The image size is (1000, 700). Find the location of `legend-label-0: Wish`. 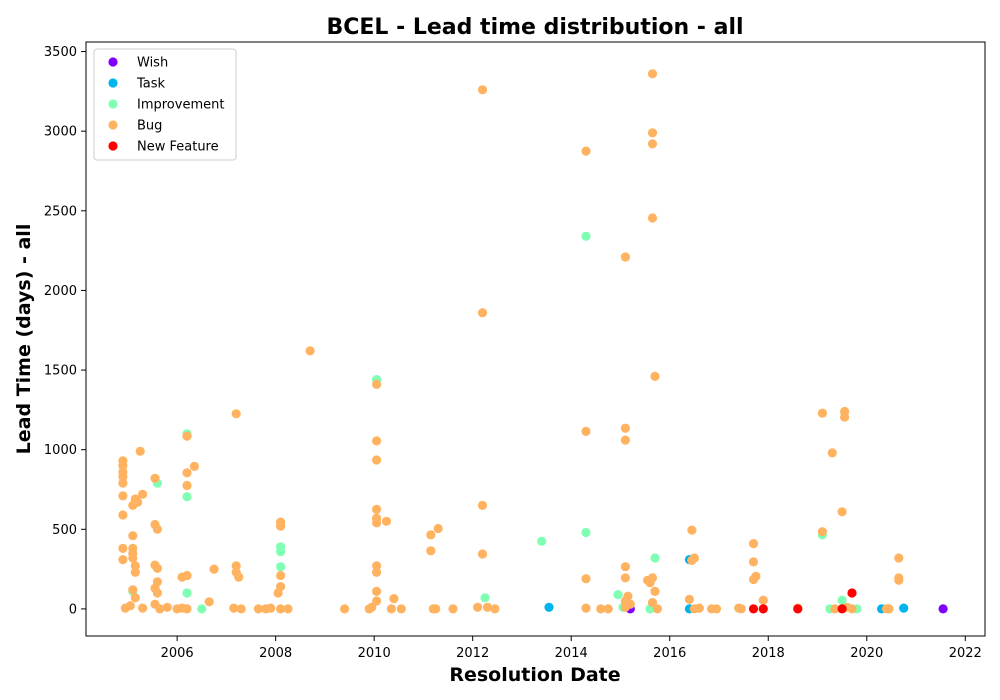

legend-label-0: Wish is located at coordinates (152, 63).